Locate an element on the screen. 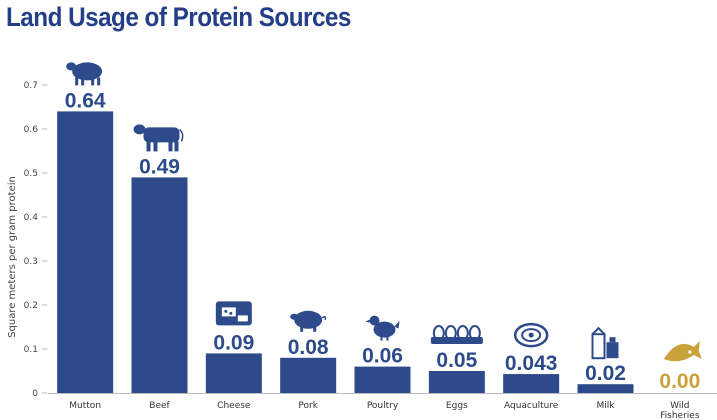  y-tick-label: 0.4 is located at coordinates (31, 218).